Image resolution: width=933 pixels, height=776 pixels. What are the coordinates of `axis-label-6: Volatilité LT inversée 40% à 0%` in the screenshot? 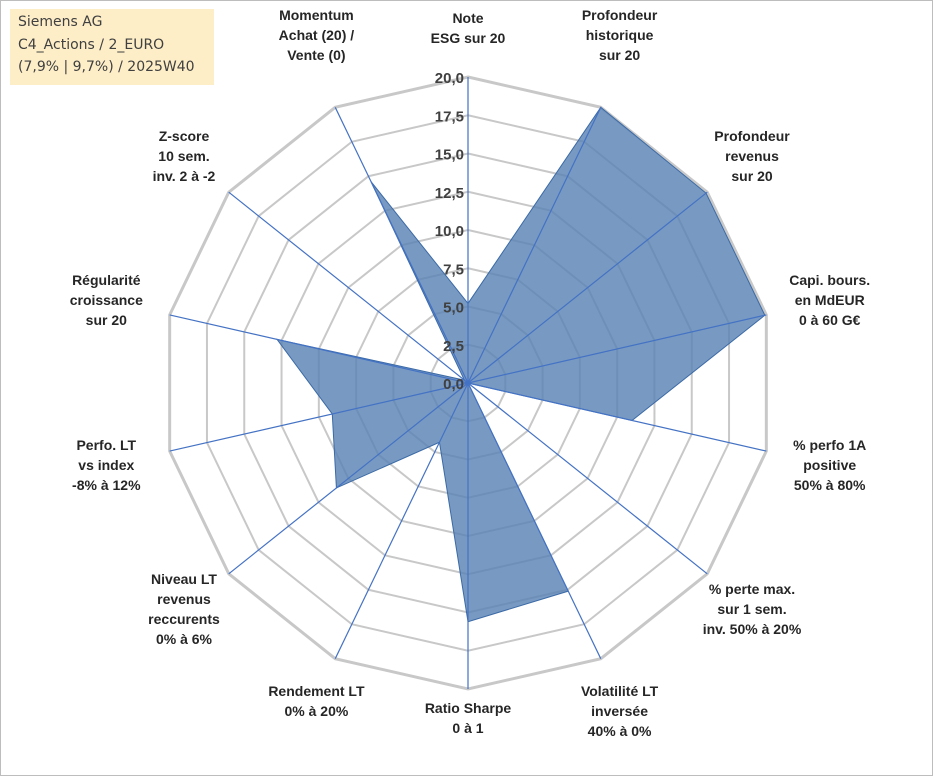 It's located at (620, 711).